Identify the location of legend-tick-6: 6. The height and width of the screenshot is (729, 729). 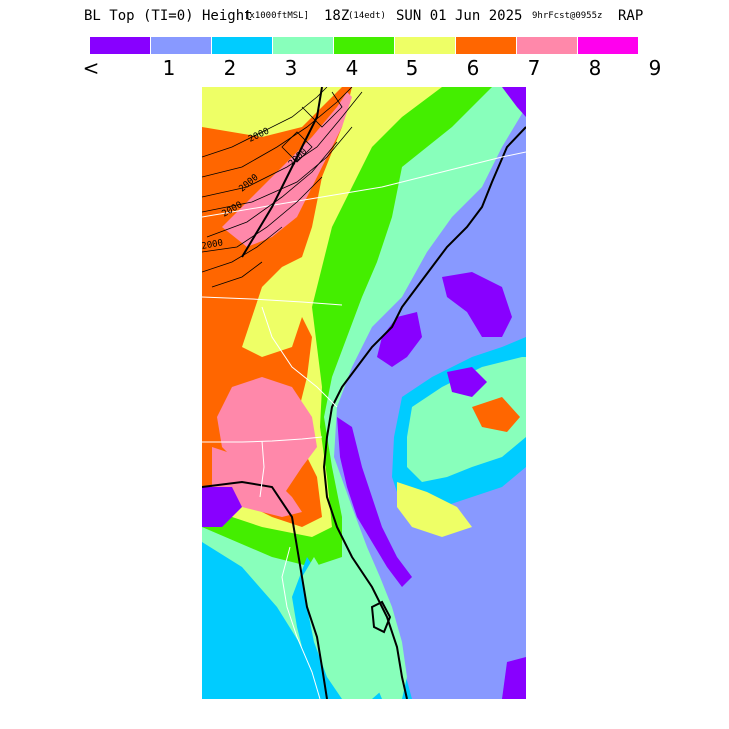
(473, 68).